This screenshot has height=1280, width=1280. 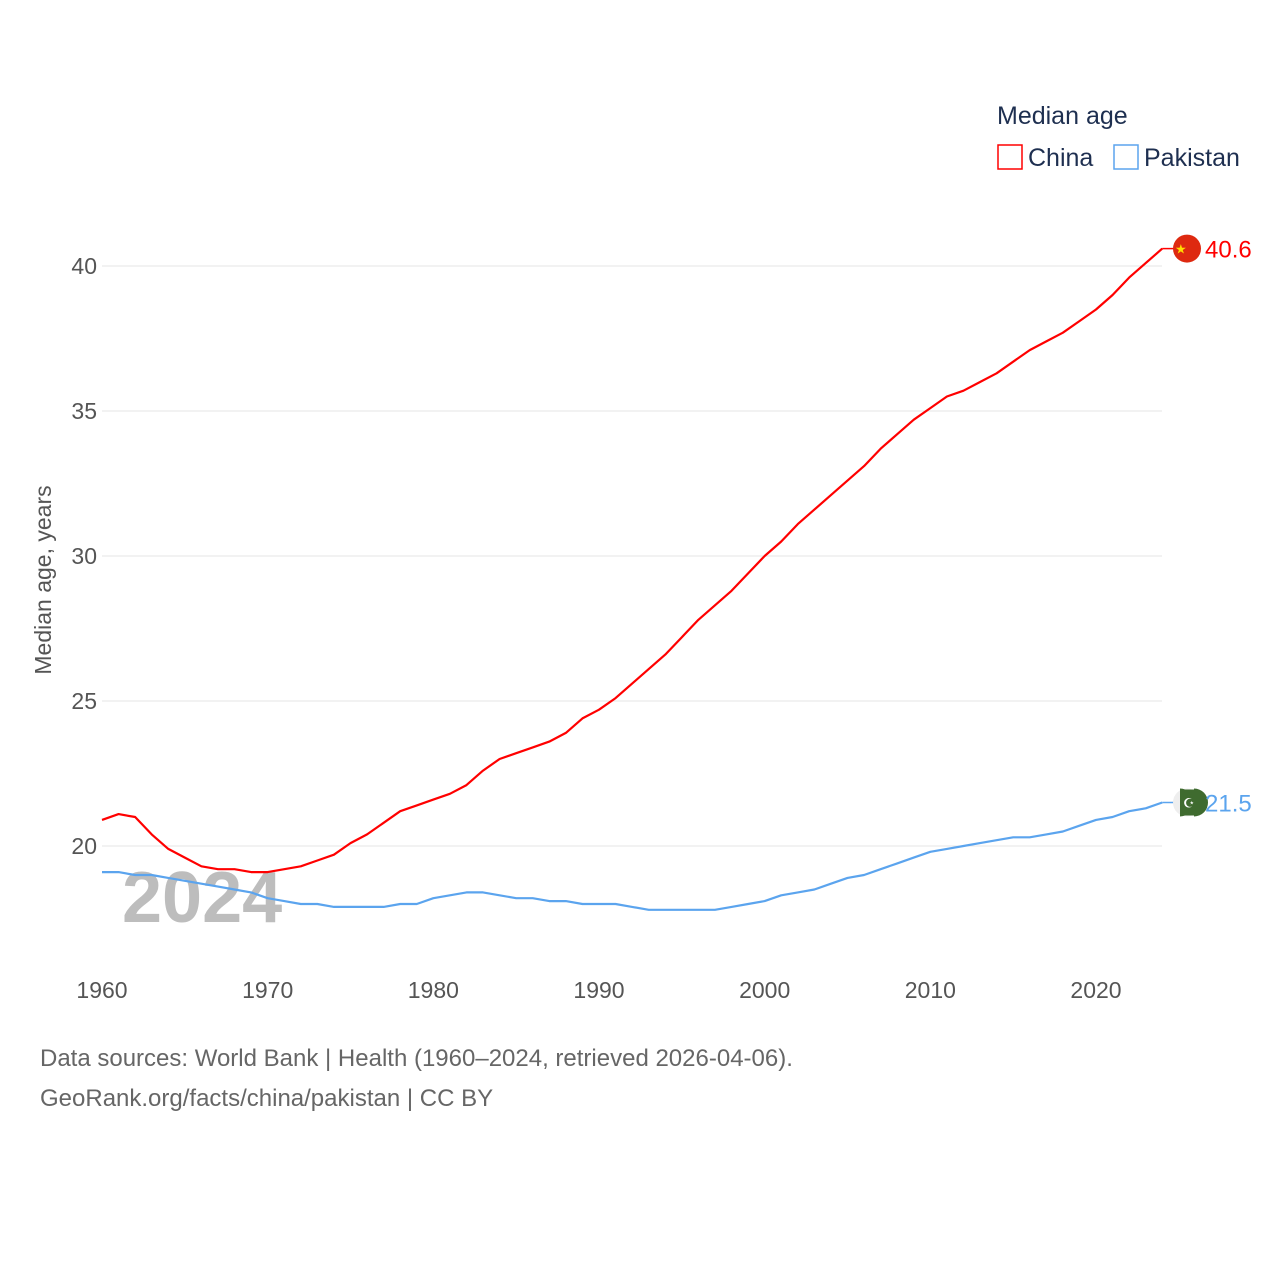 What do you see at coordinates (1228, 250) in the screenshot?
I see `end-value-label: 40.6` at bounding box center [1228, 250].